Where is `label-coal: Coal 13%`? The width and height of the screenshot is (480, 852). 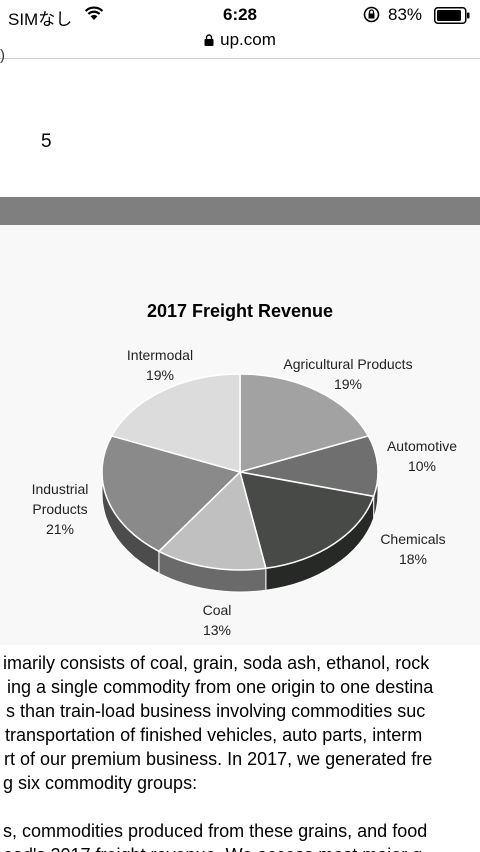
label-coal: Coal 13% is located at coordinates (217, 620).